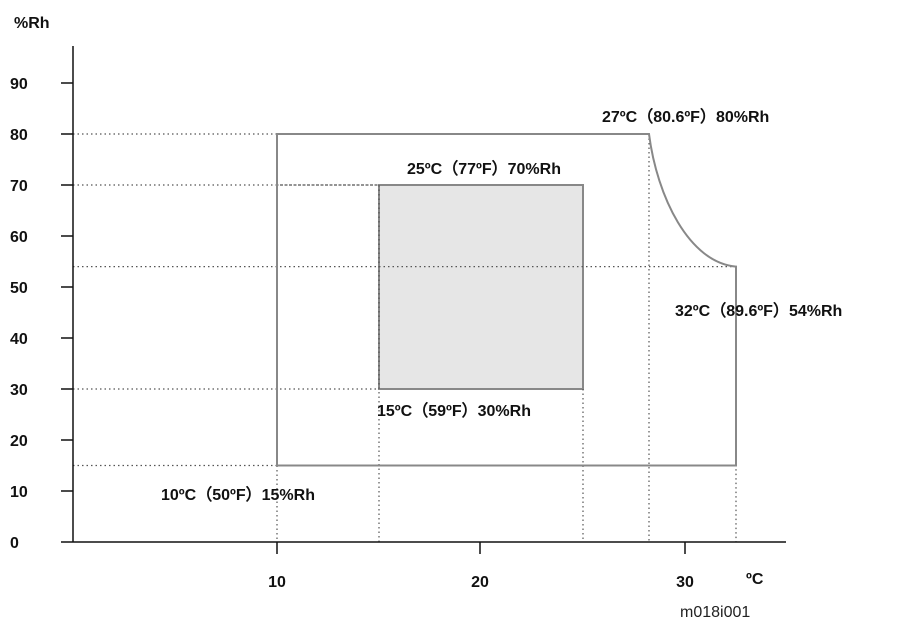 The height and width of the screenshot is (625, 898). I want to click on y-tick-label: 70, so click(19, 186).